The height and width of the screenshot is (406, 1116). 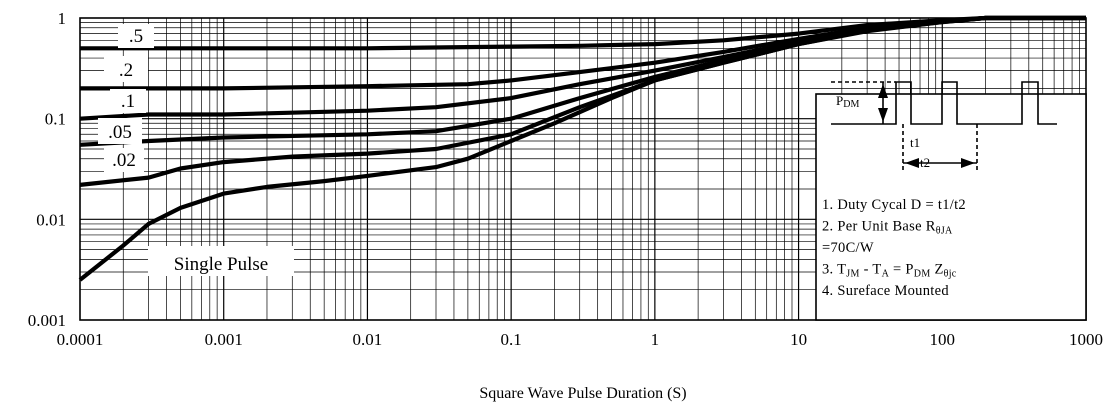 I want to click on t2-arrow-left-head, so click(x=912, y=163).